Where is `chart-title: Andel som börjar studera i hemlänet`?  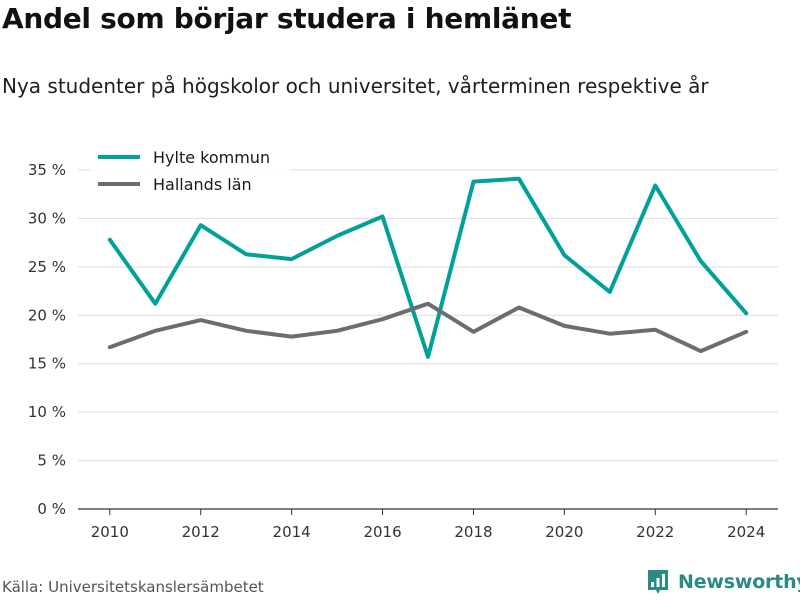 chart-title: Andel som börjar studera i hemlänet is located at coordinates (287, 18).